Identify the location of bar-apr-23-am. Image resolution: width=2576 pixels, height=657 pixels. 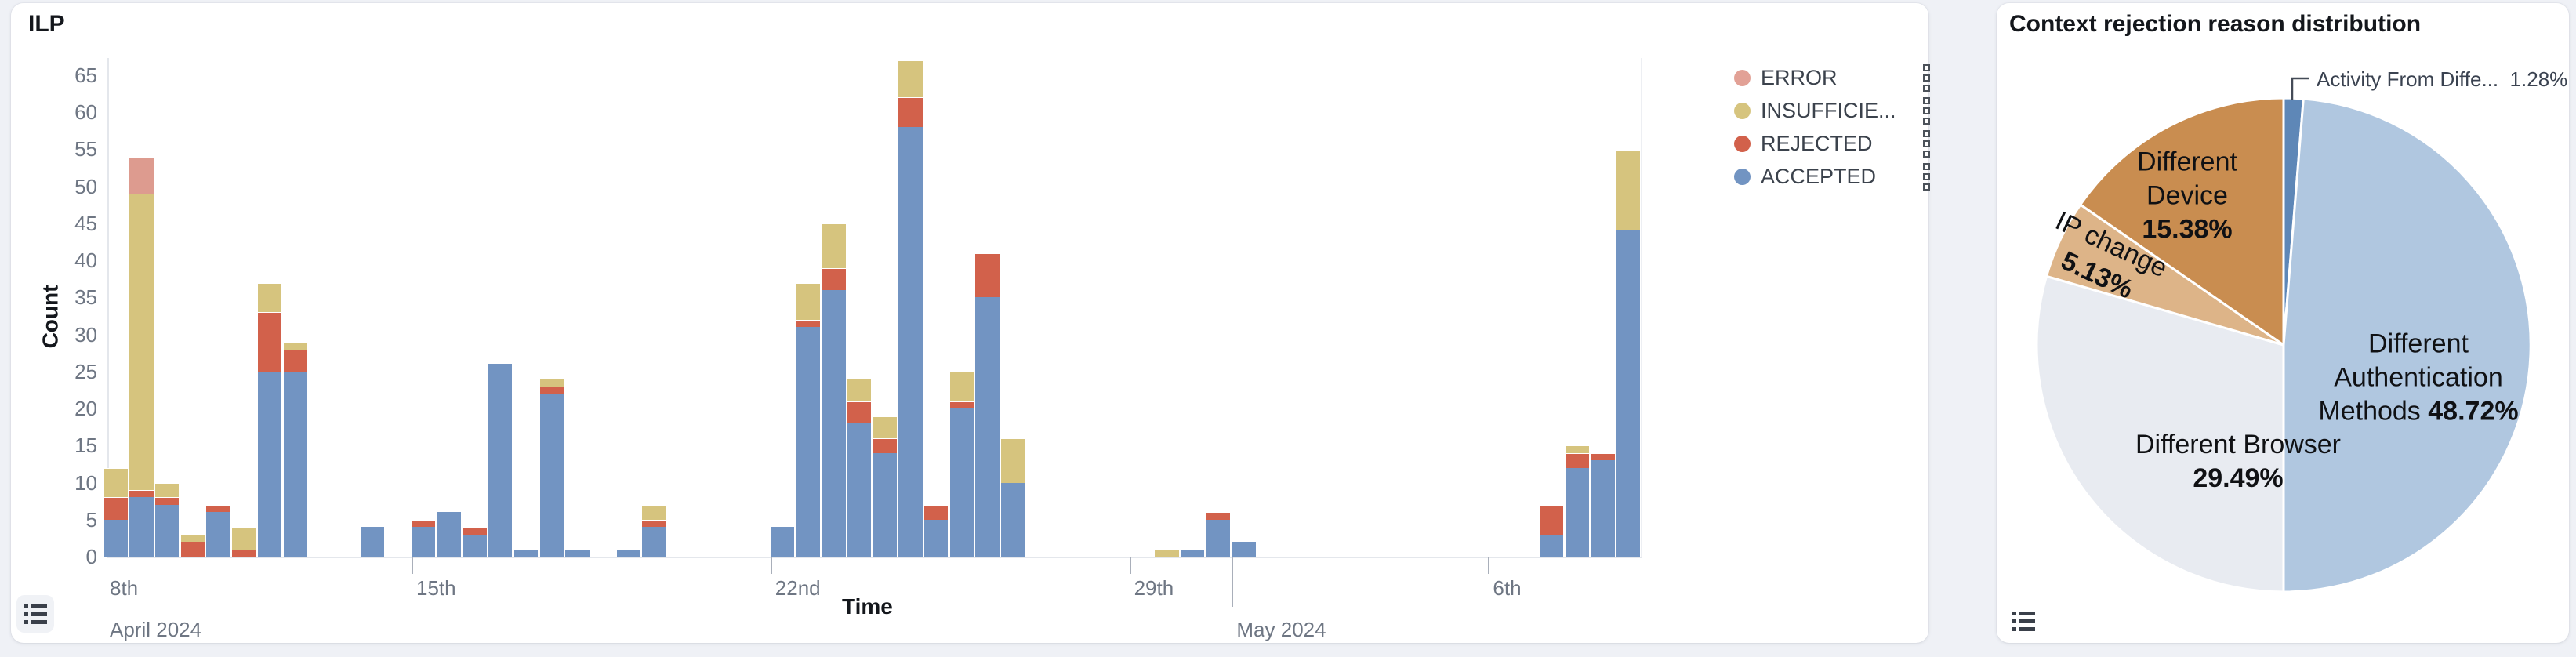
(834, 390).